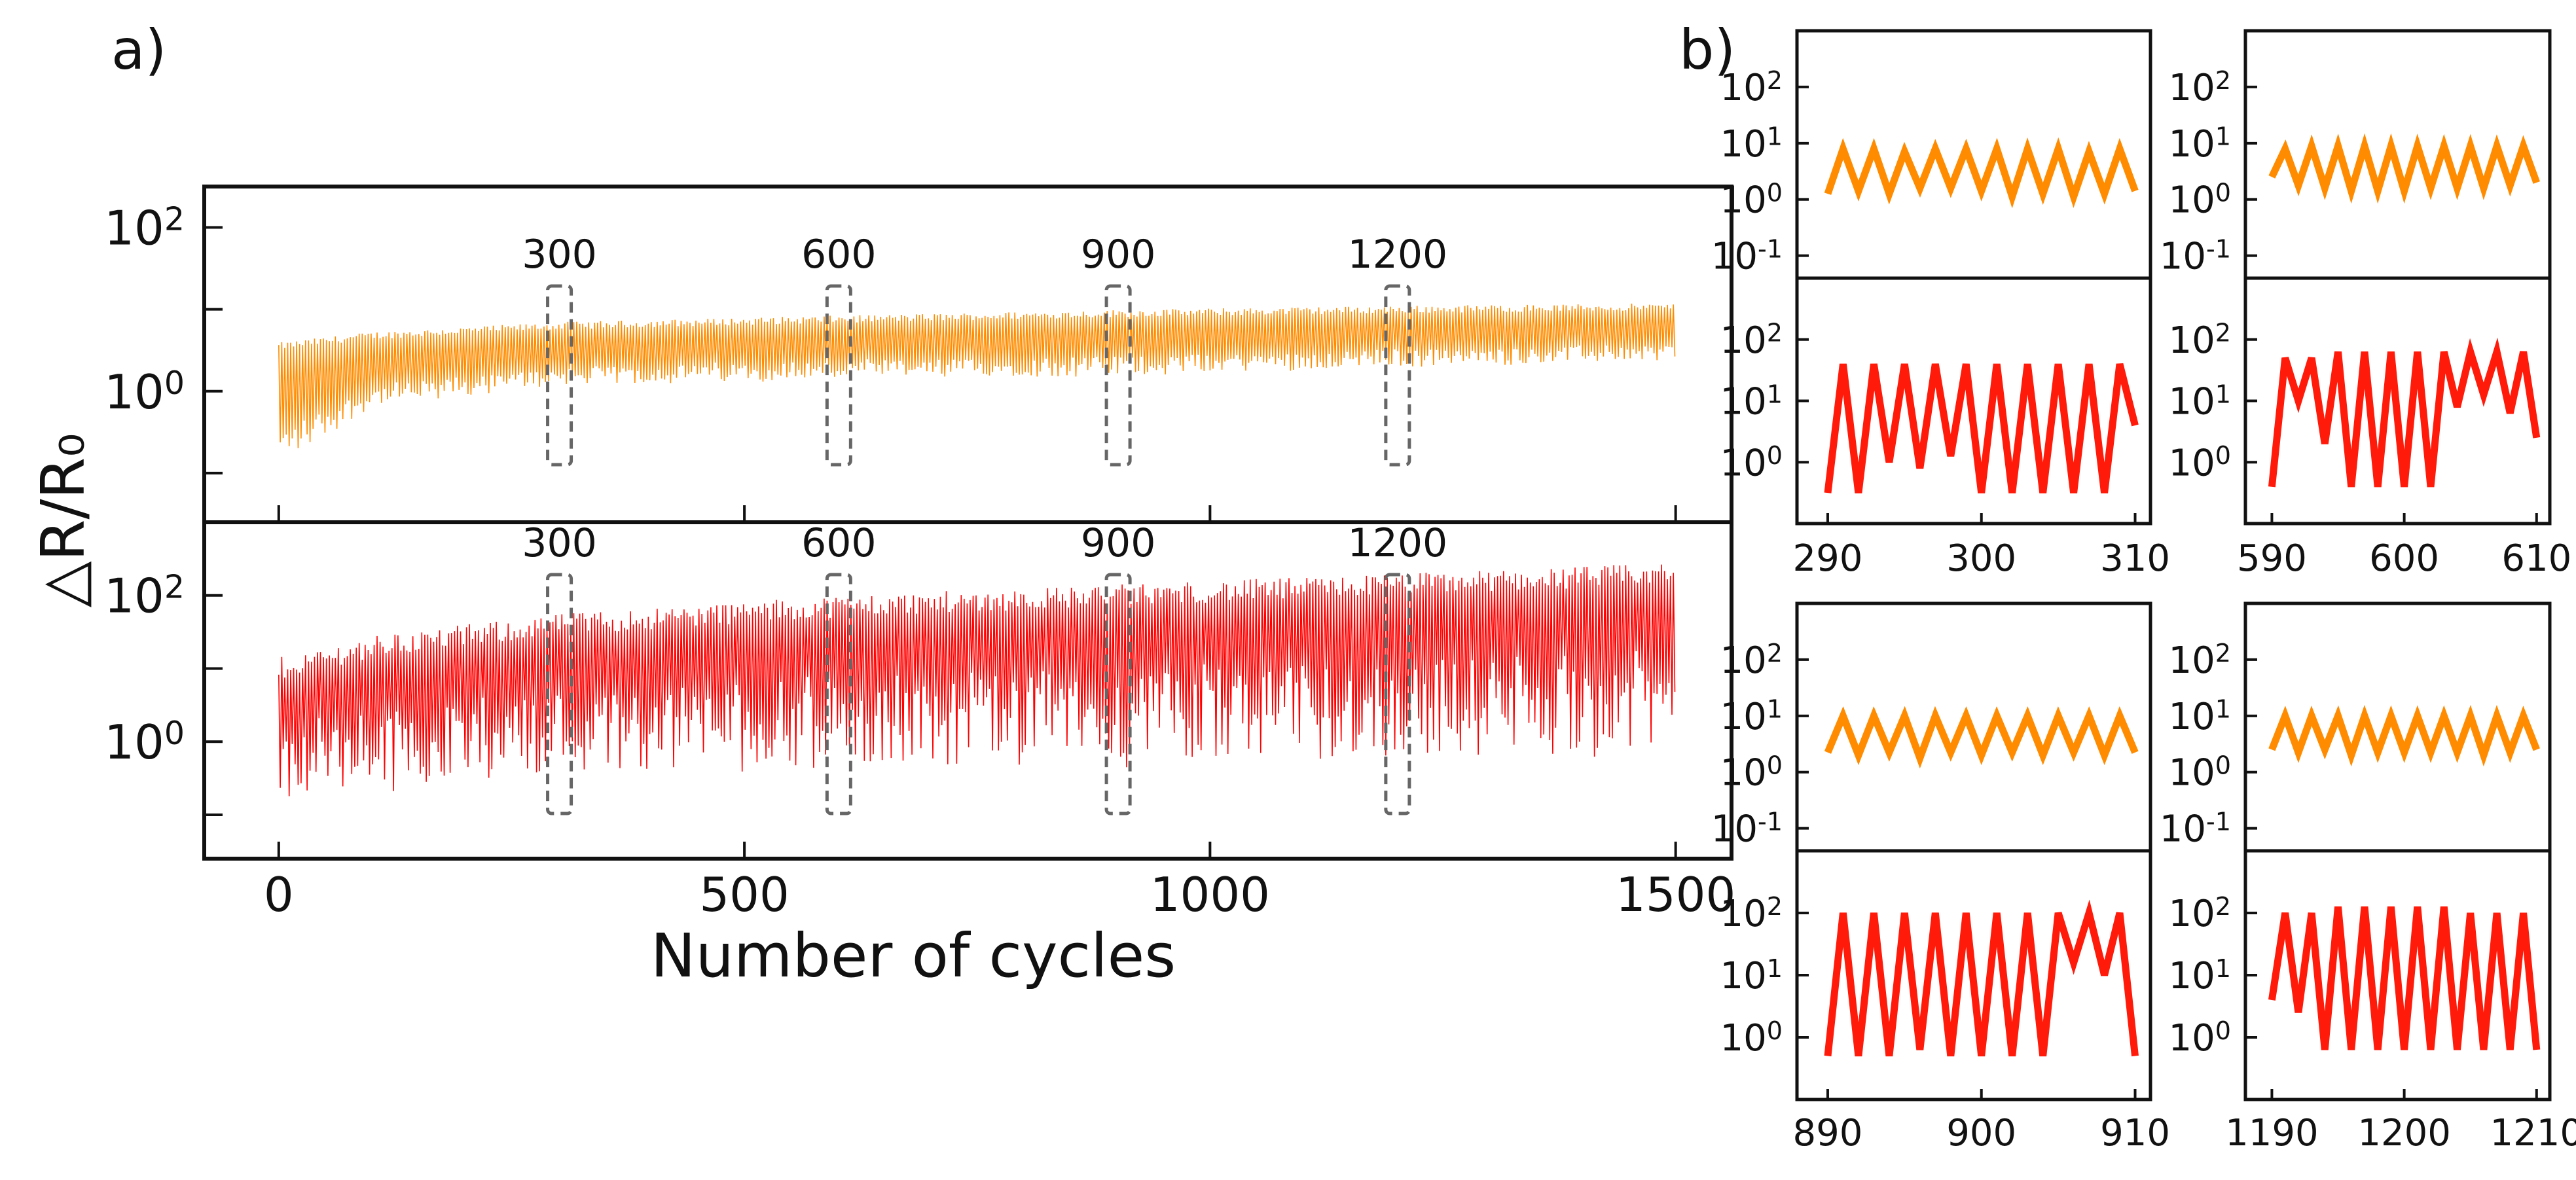 The image size is (2576, 1180). I want to click on xtick-label-1200-1: 1200, so click(2404, 1133).